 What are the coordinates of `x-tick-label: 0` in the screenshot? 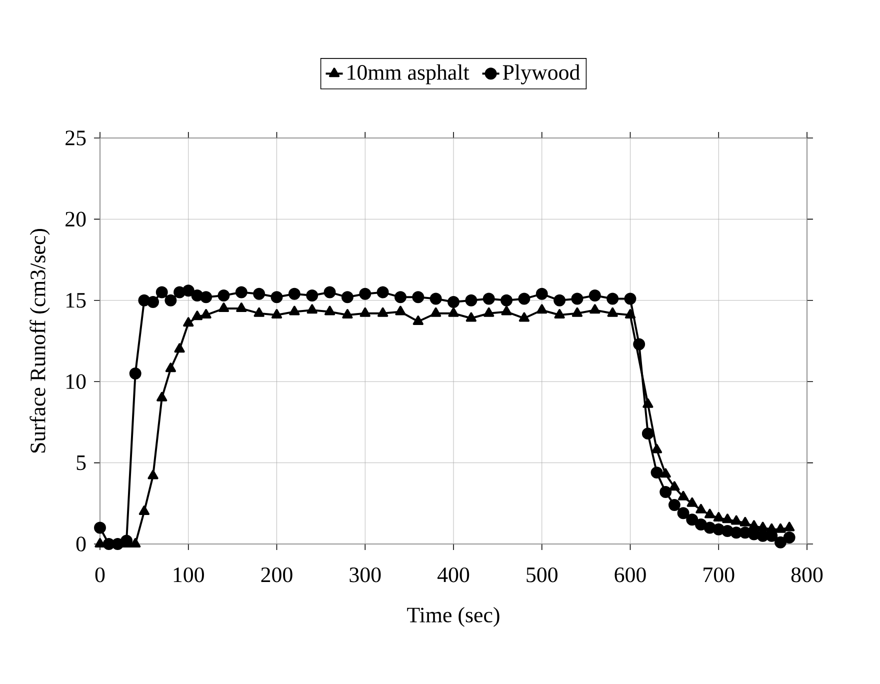 It's located at (100, 574).